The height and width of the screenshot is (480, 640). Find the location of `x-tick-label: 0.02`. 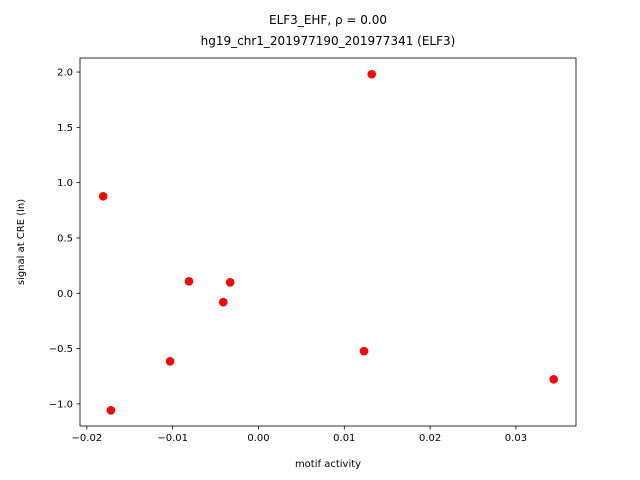

x-tick-label: 0.02 is located at coordinates (430, 438).